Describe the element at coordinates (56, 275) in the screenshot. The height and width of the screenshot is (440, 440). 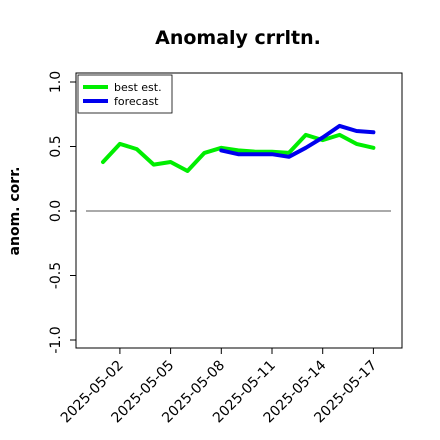
I see `y-tick-label: -0.5` at that location.